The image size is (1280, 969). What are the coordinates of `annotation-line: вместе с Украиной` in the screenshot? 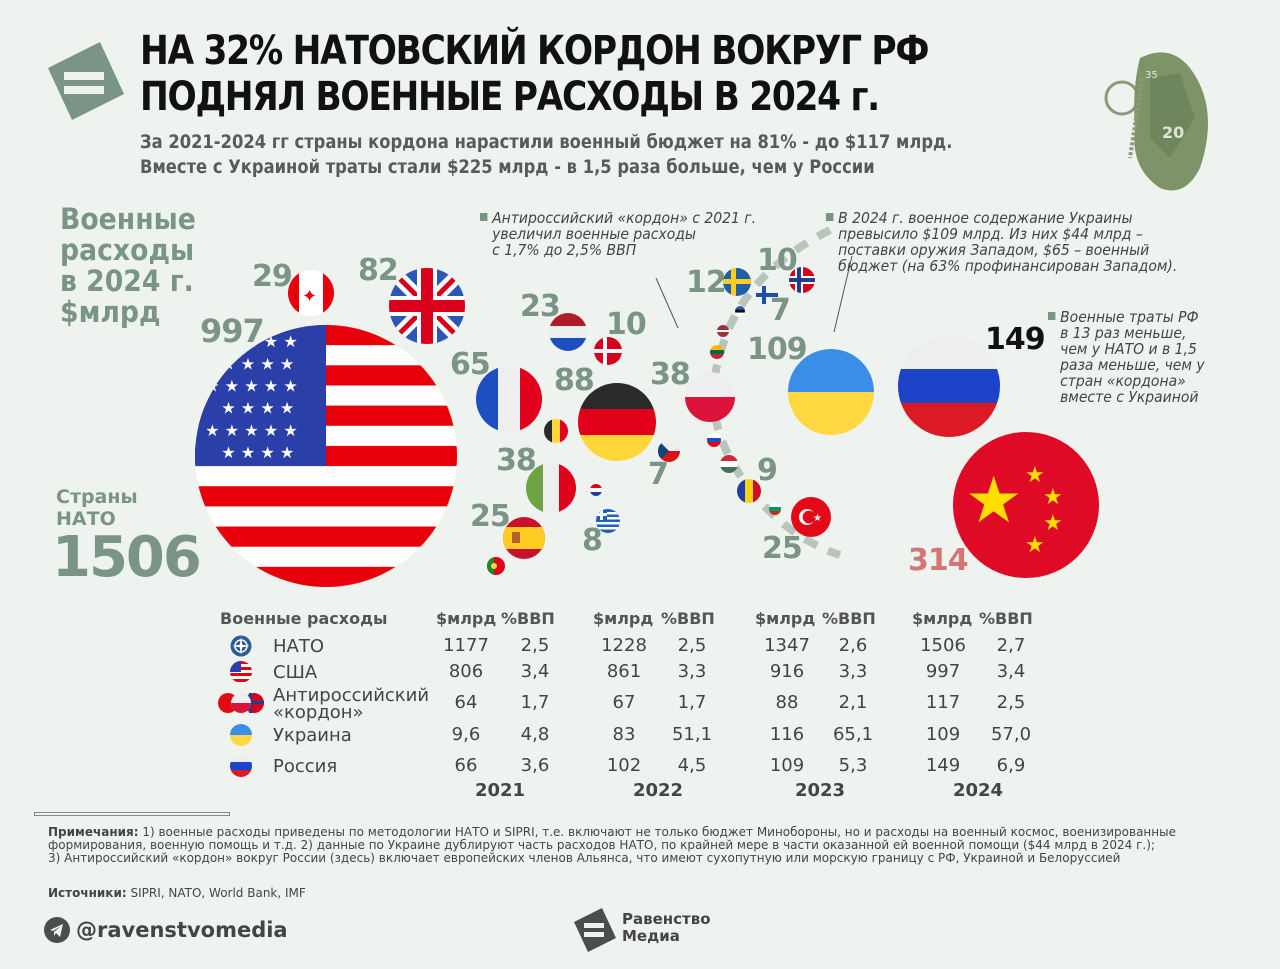 It's located at (1129, 397).